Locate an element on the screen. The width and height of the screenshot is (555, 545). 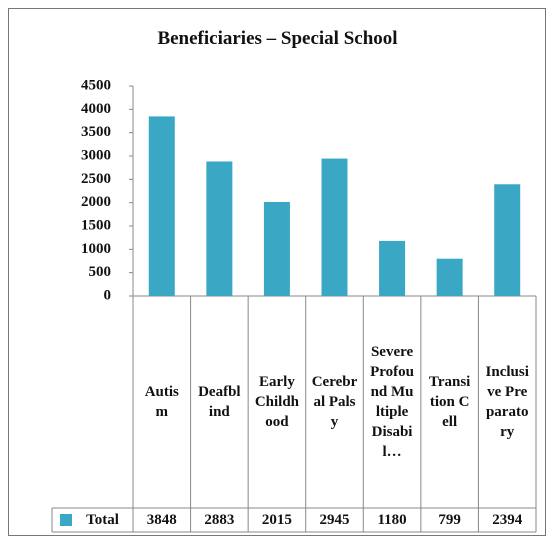
y-tick-label: 500 is located at coordinates (100, 272).